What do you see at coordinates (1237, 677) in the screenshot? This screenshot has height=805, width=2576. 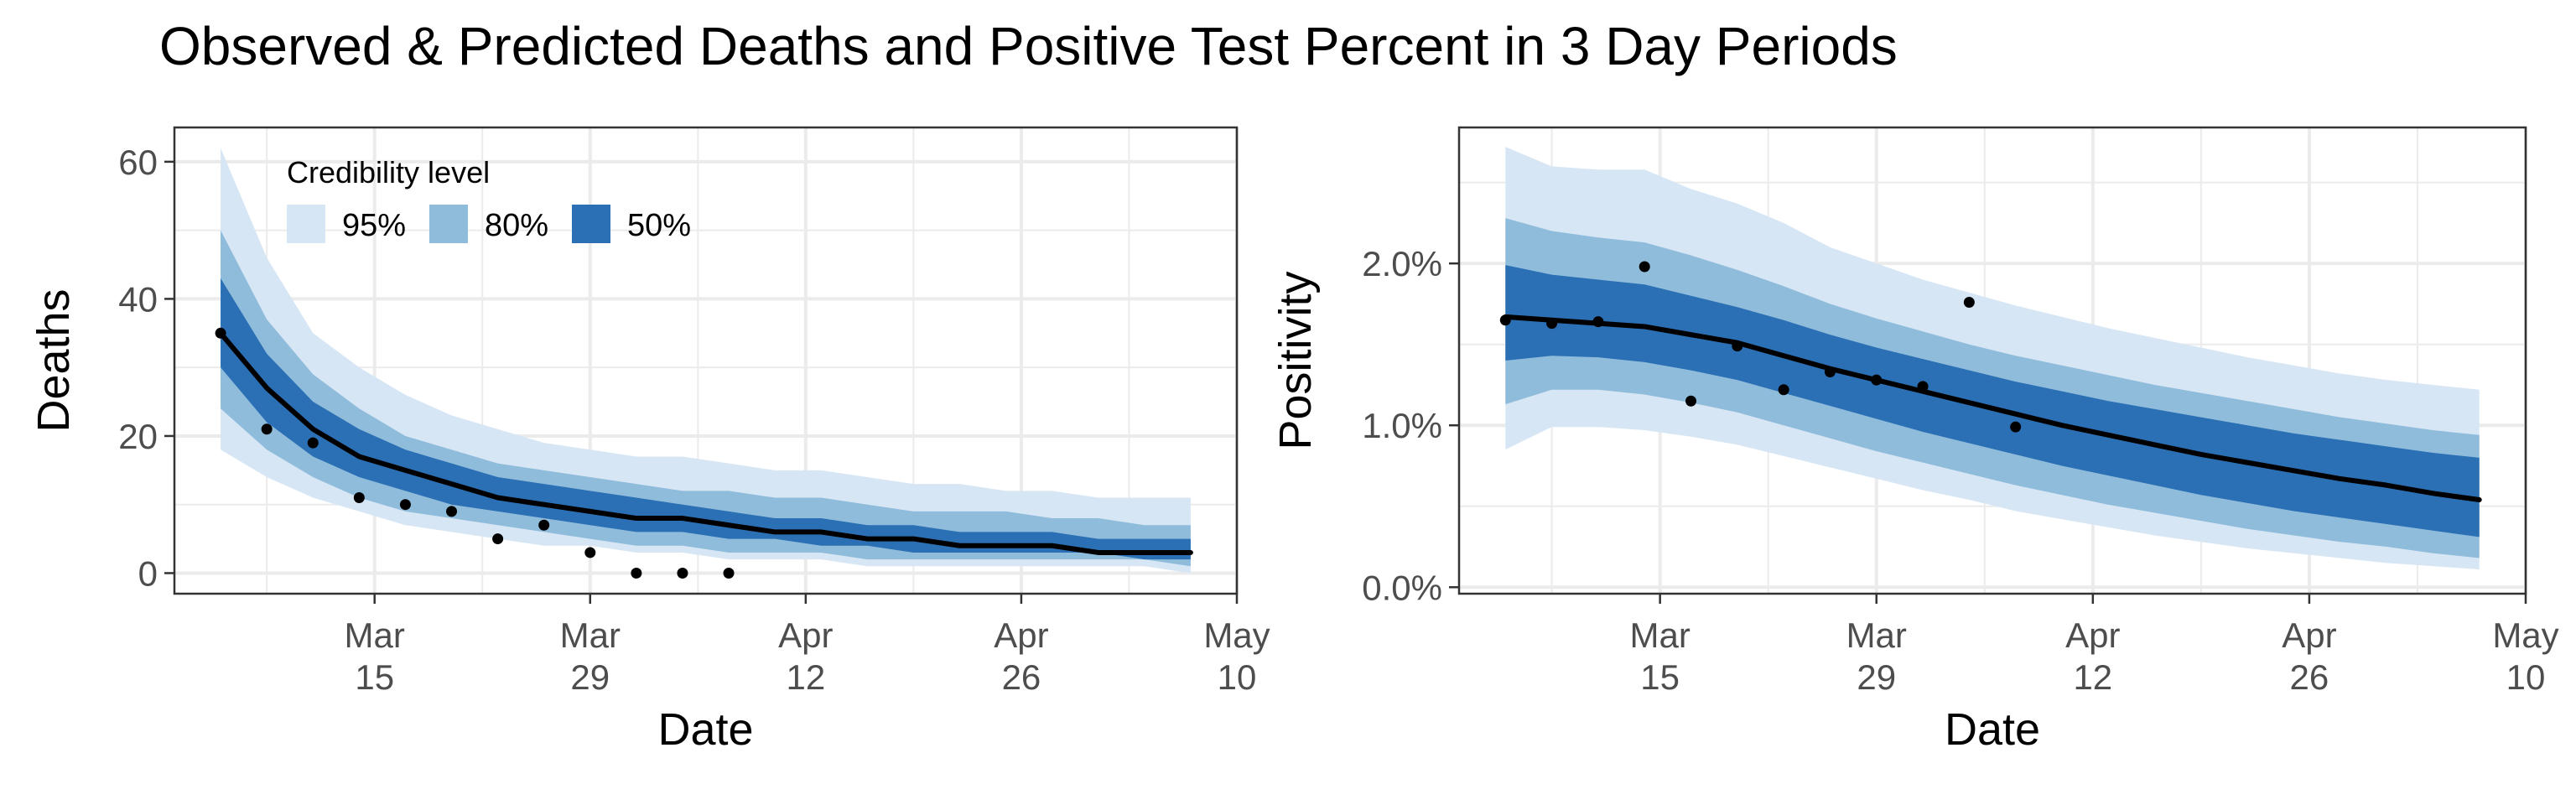 I see `deaths-x-tick-day: 10` at bounding box center [1237, 677].